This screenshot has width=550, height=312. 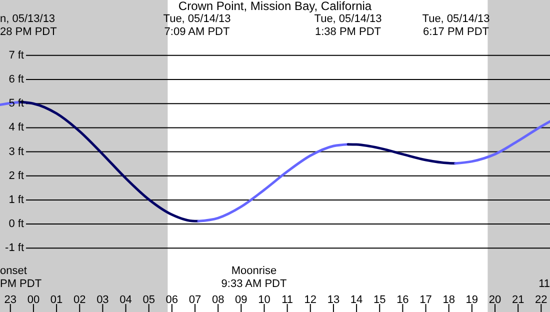 What do you see at coordinates (541, 300) in the screenshot?
I see `x-tick-label: 22` at bounding box center [541, 300].